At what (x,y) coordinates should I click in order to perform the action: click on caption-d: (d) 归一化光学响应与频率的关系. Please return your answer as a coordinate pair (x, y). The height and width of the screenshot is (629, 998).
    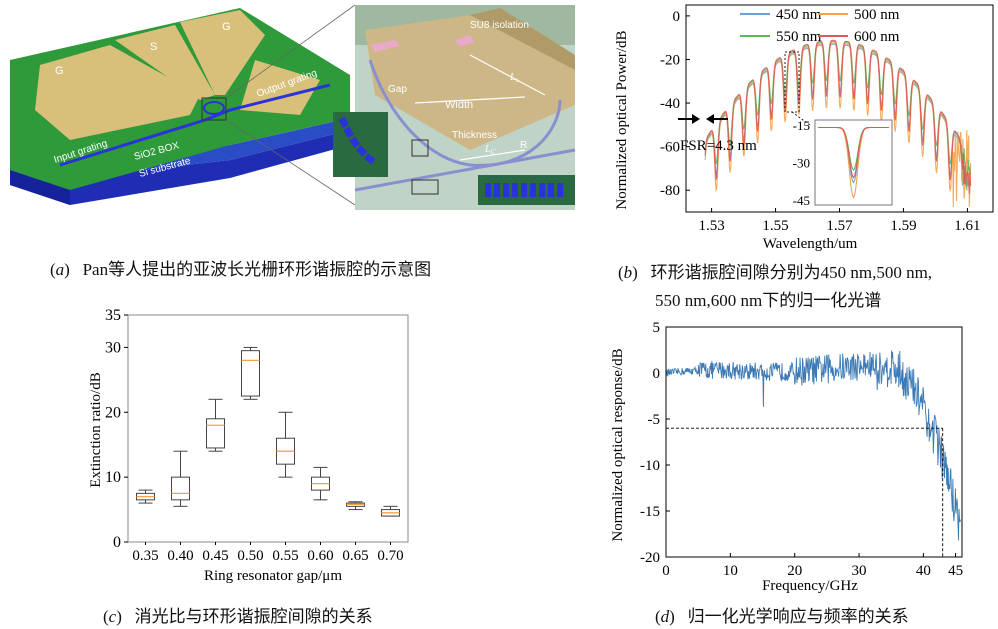
    Looking at the image, I should click on (782, 616).